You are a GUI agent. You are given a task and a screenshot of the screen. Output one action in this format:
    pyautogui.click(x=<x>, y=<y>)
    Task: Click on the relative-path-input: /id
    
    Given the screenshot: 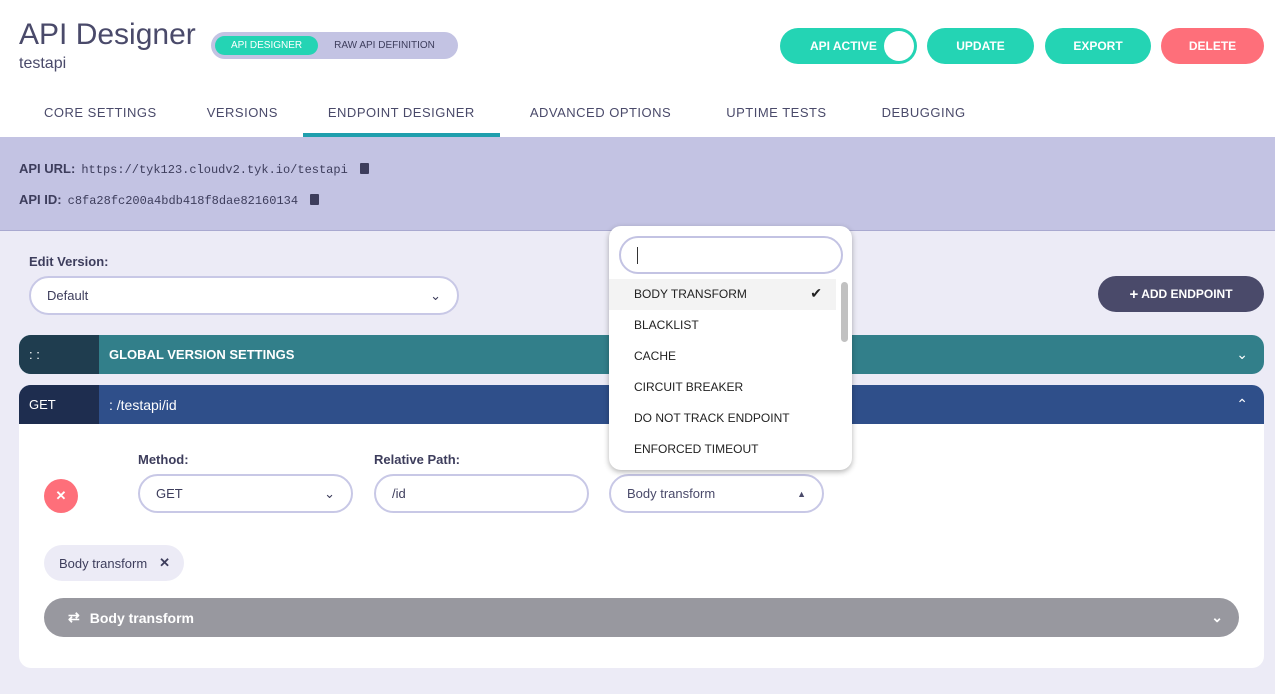 What is the action you would take?
    pyautogui.click(x=481, y=493)
    